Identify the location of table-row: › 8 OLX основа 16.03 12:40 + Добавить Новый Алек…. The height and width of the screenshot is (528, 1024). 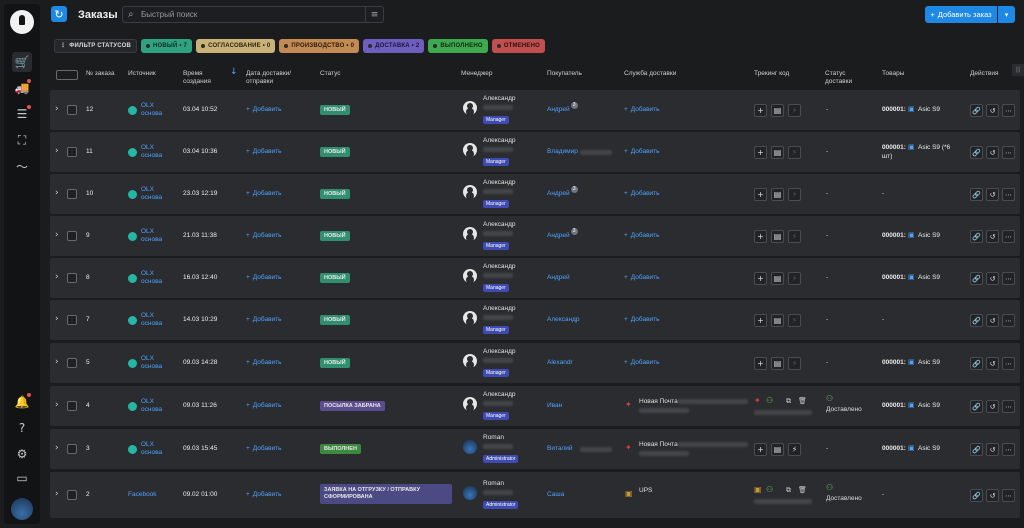
(535, 278).